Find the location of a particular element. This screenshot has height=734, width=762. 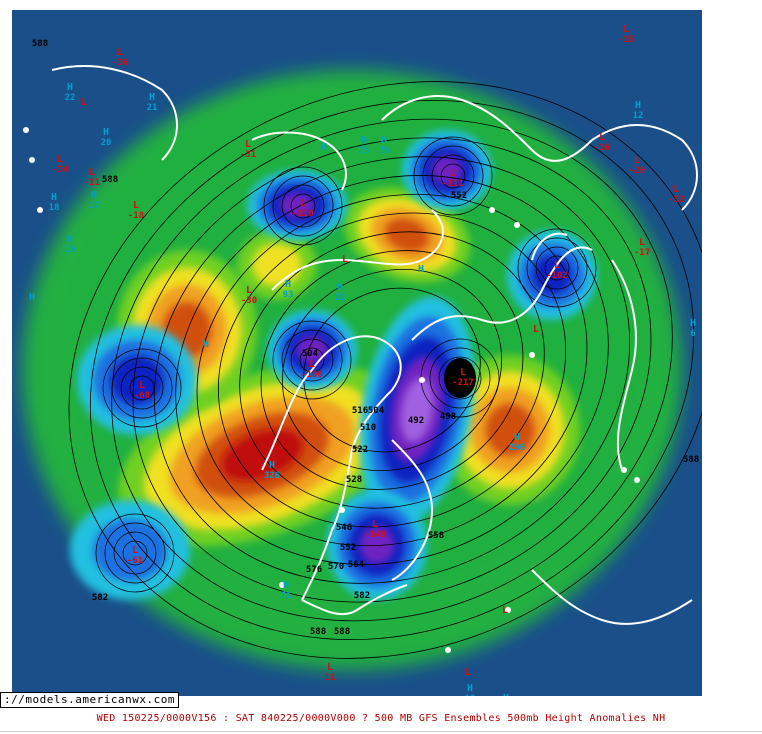

anomaly-value: 93 is located at coordinates (288, 295).